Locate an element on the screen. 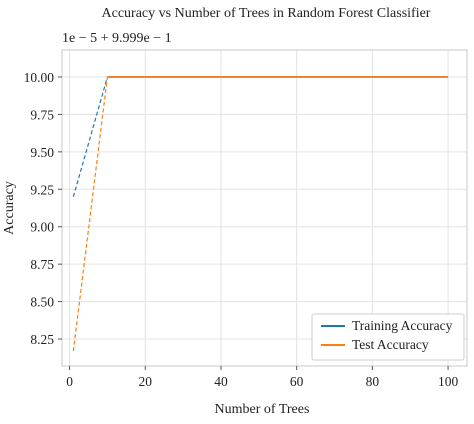 This screenshot has height=424, width=474. y-tick-label: 9.00 is located at coordinates (42, 227).